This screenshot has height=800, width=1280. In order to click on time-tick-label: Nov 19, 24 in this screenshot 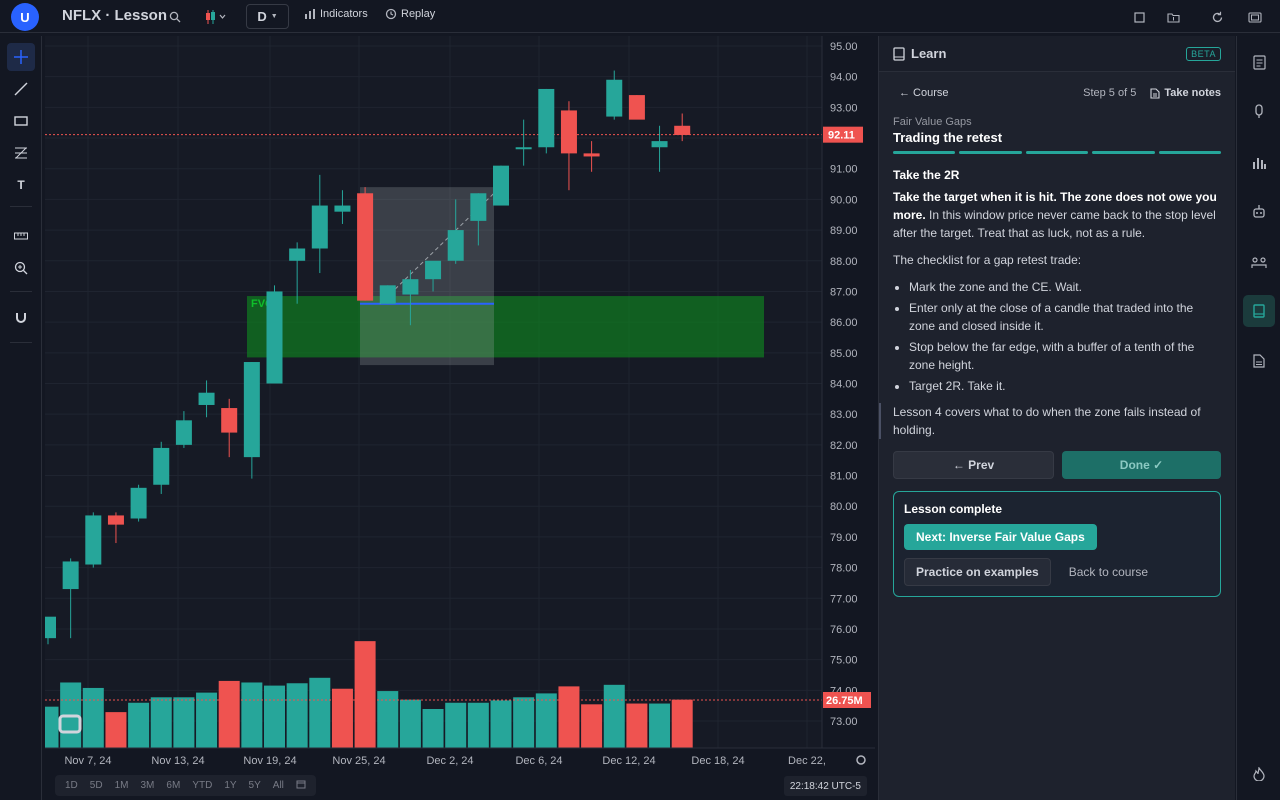, I will do `click(269, 761)`.